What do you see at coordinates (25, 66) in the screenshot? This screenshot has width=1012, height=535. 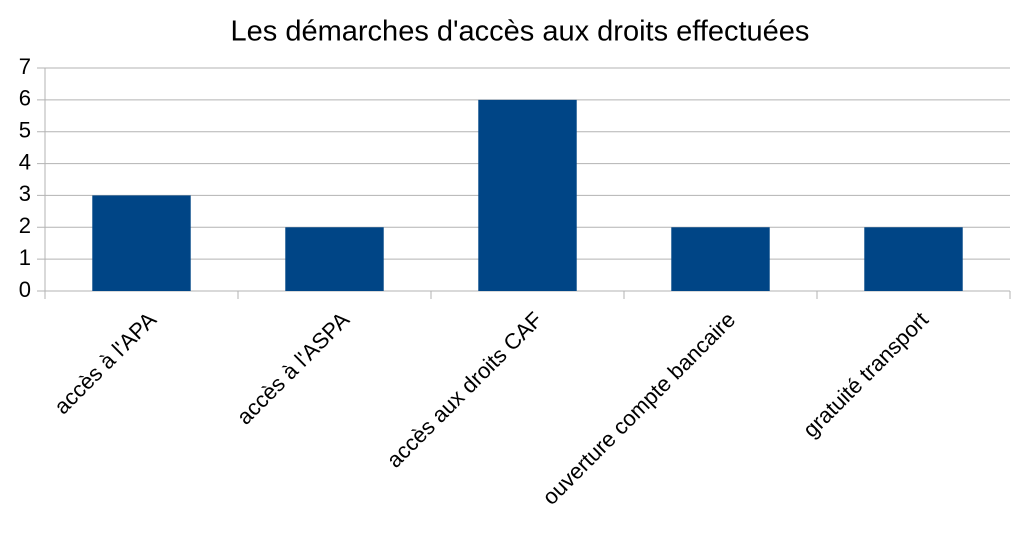 I see `y-tick-label: 7` at bounding box center [25, 66].